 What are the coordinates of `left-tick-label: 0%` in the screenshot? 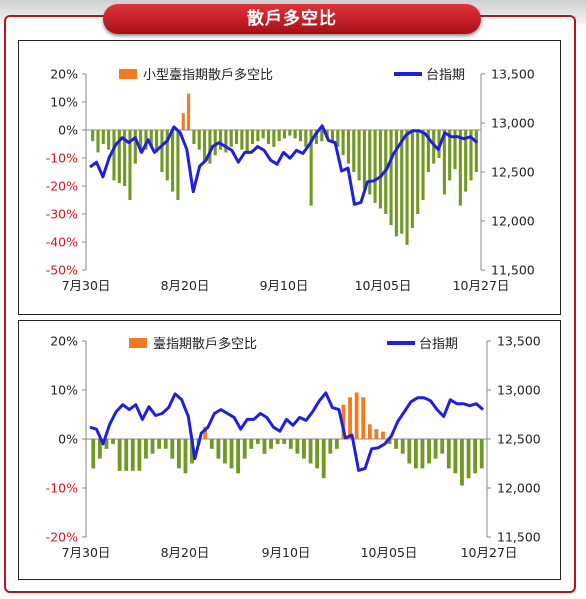 It's located at (68, 439).